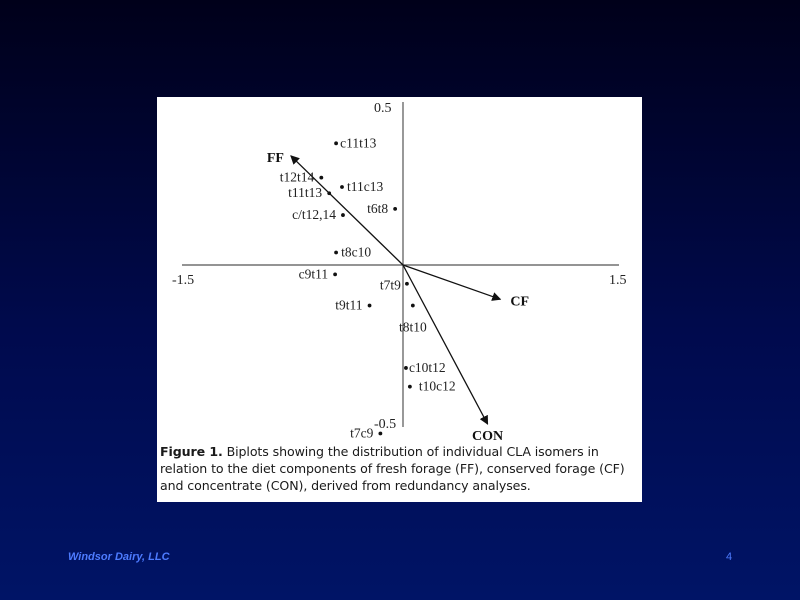  What do you see at coordinates (406, 368) in the screenshot?
I see `point-c10t12` at bounding box center [406, 368].